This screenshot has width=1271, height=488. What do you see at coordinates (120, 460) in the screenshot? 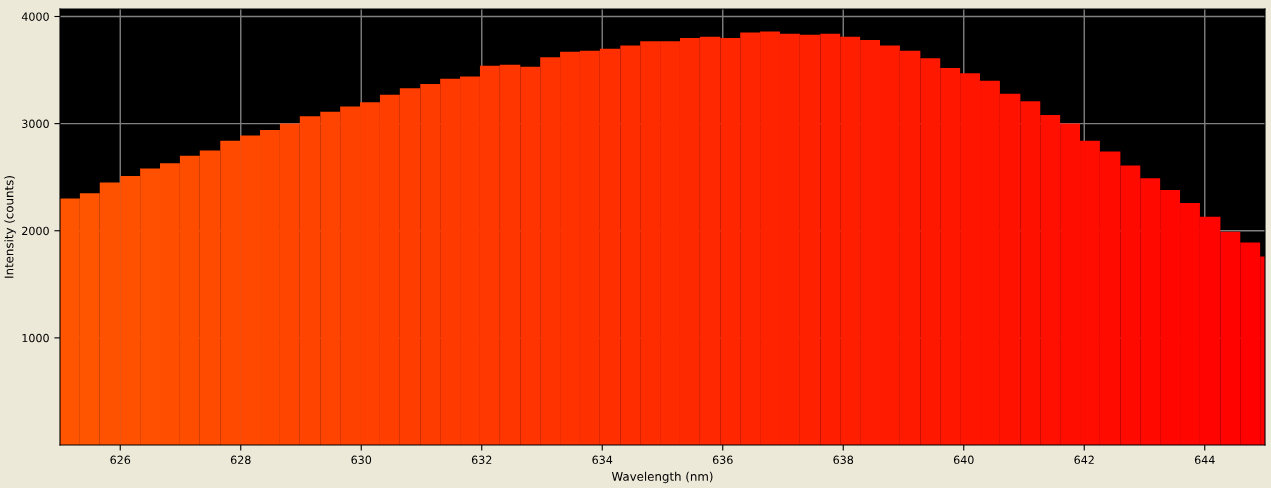
I see `x-tick-label: 626` at bounding box center [120, 460].